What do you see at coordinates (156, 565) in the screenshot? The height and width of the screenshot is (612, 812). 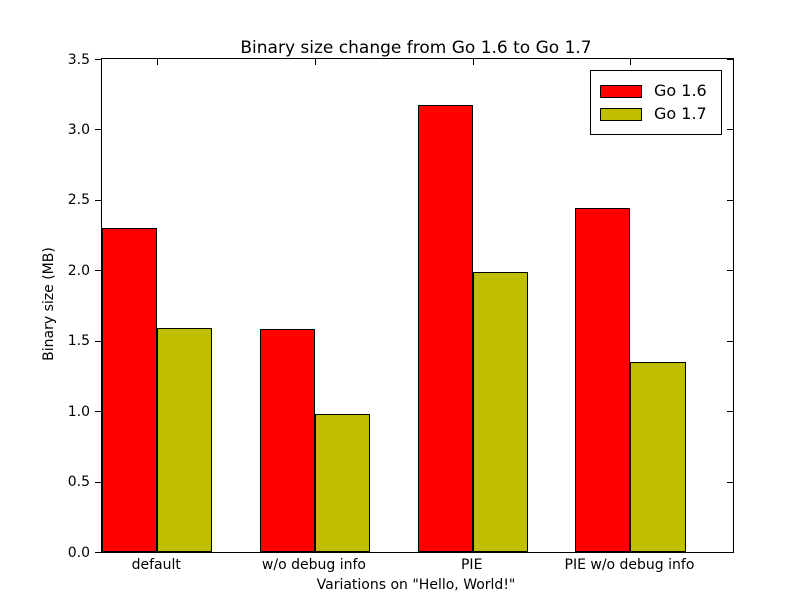 I see `x-tick-label-default: default` at bounding box center [156, 565].